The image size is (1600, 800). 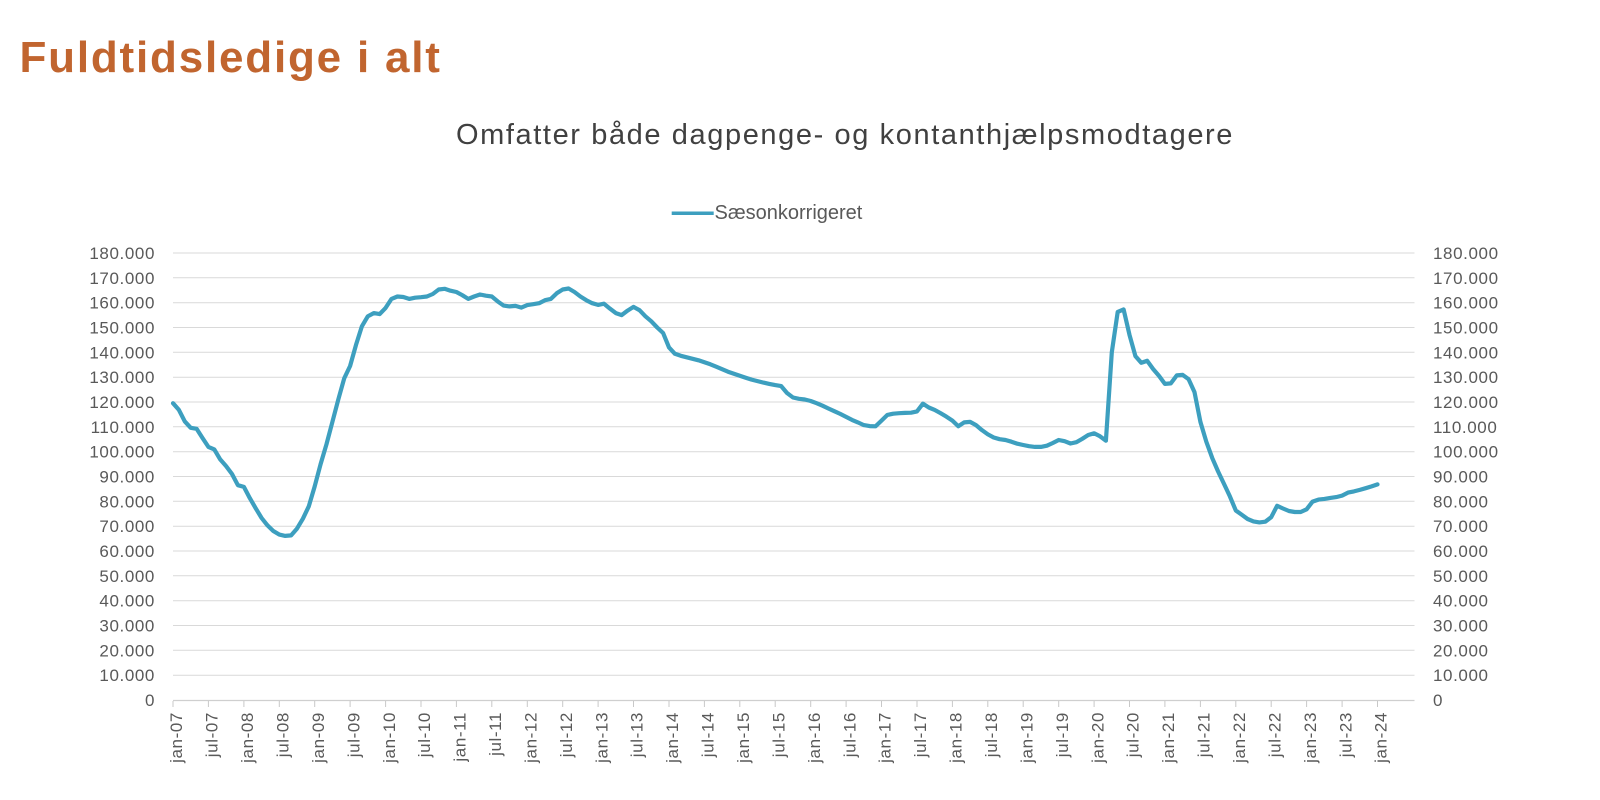 I want to click on svg-text: jul-19, so click(x=1062, y=735).